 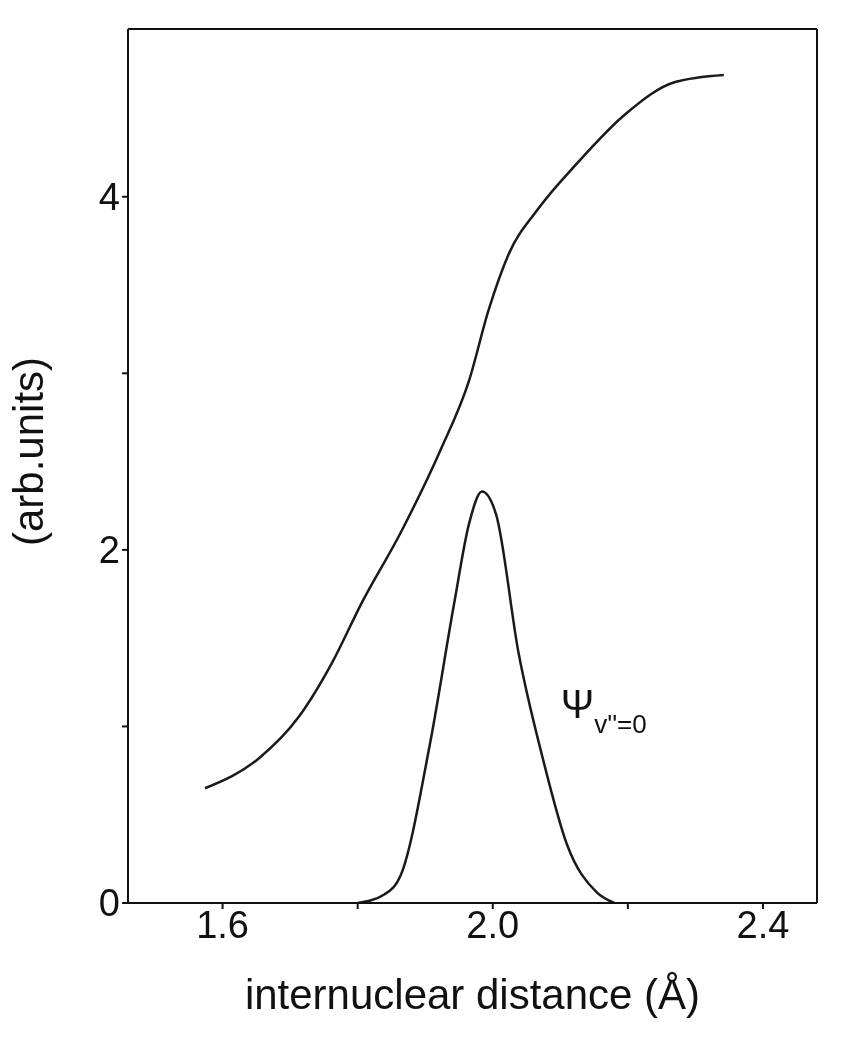 I want to click on x-tick-label: 2.4, so click(x=763, y=924).